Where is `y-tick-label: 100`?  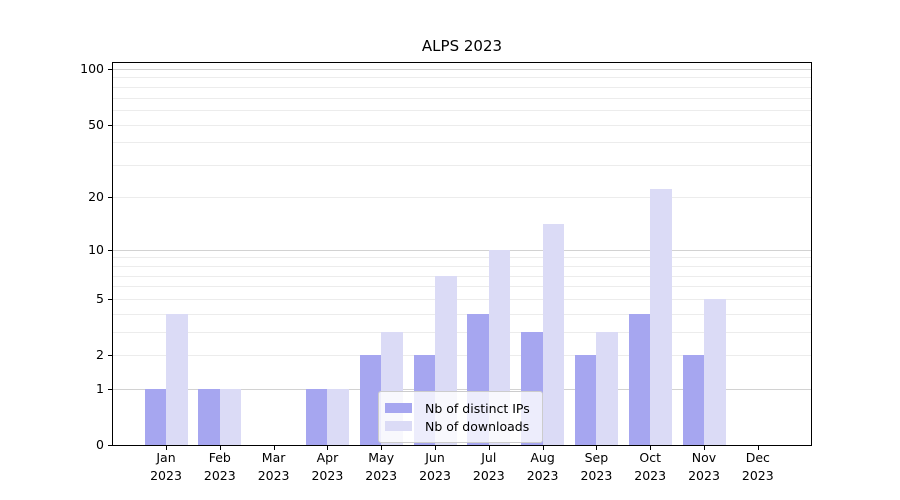
y-tick-label: 100 is located at coordinates (92, 68).